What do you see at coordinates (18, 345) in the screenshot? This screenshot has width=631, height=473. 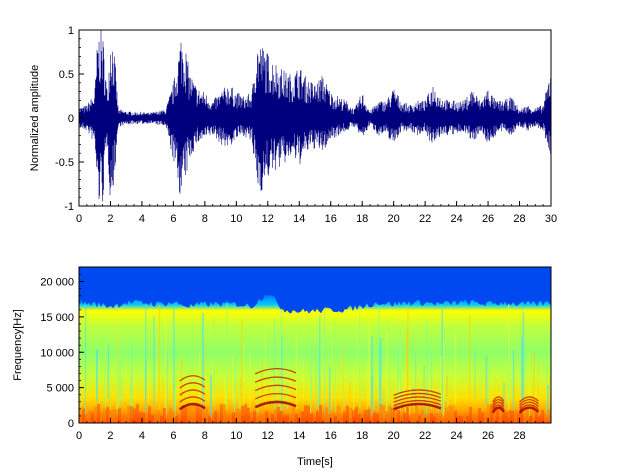 I see `spectrogram-y-label: Frequency[Hz]` at bounding box center [18, 345].